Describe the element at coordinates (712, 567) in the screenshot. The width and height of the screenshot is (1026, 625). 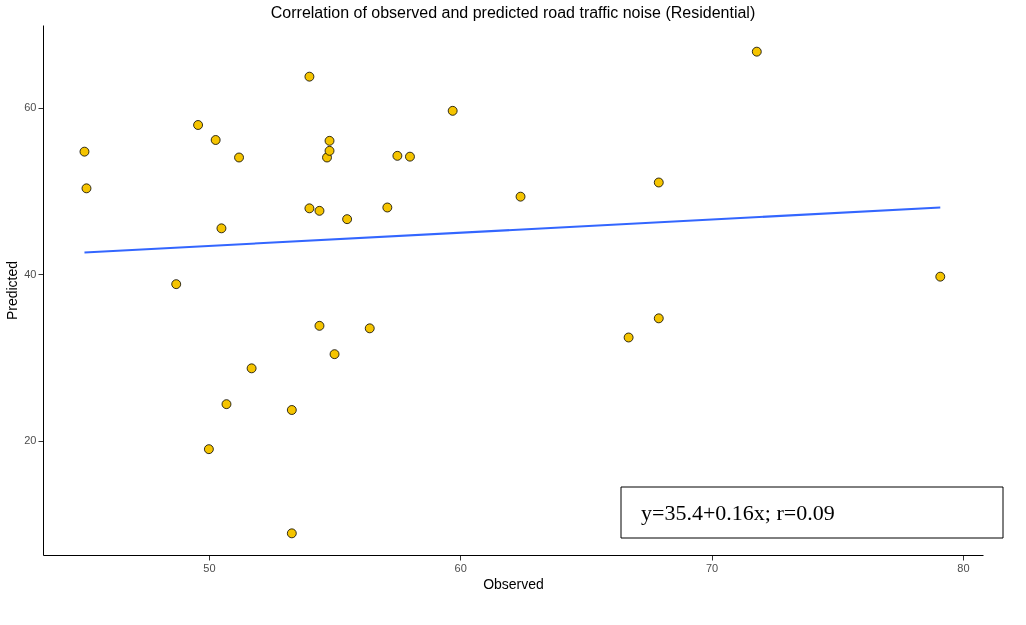
I see `x-tick-label: 70` at that location.